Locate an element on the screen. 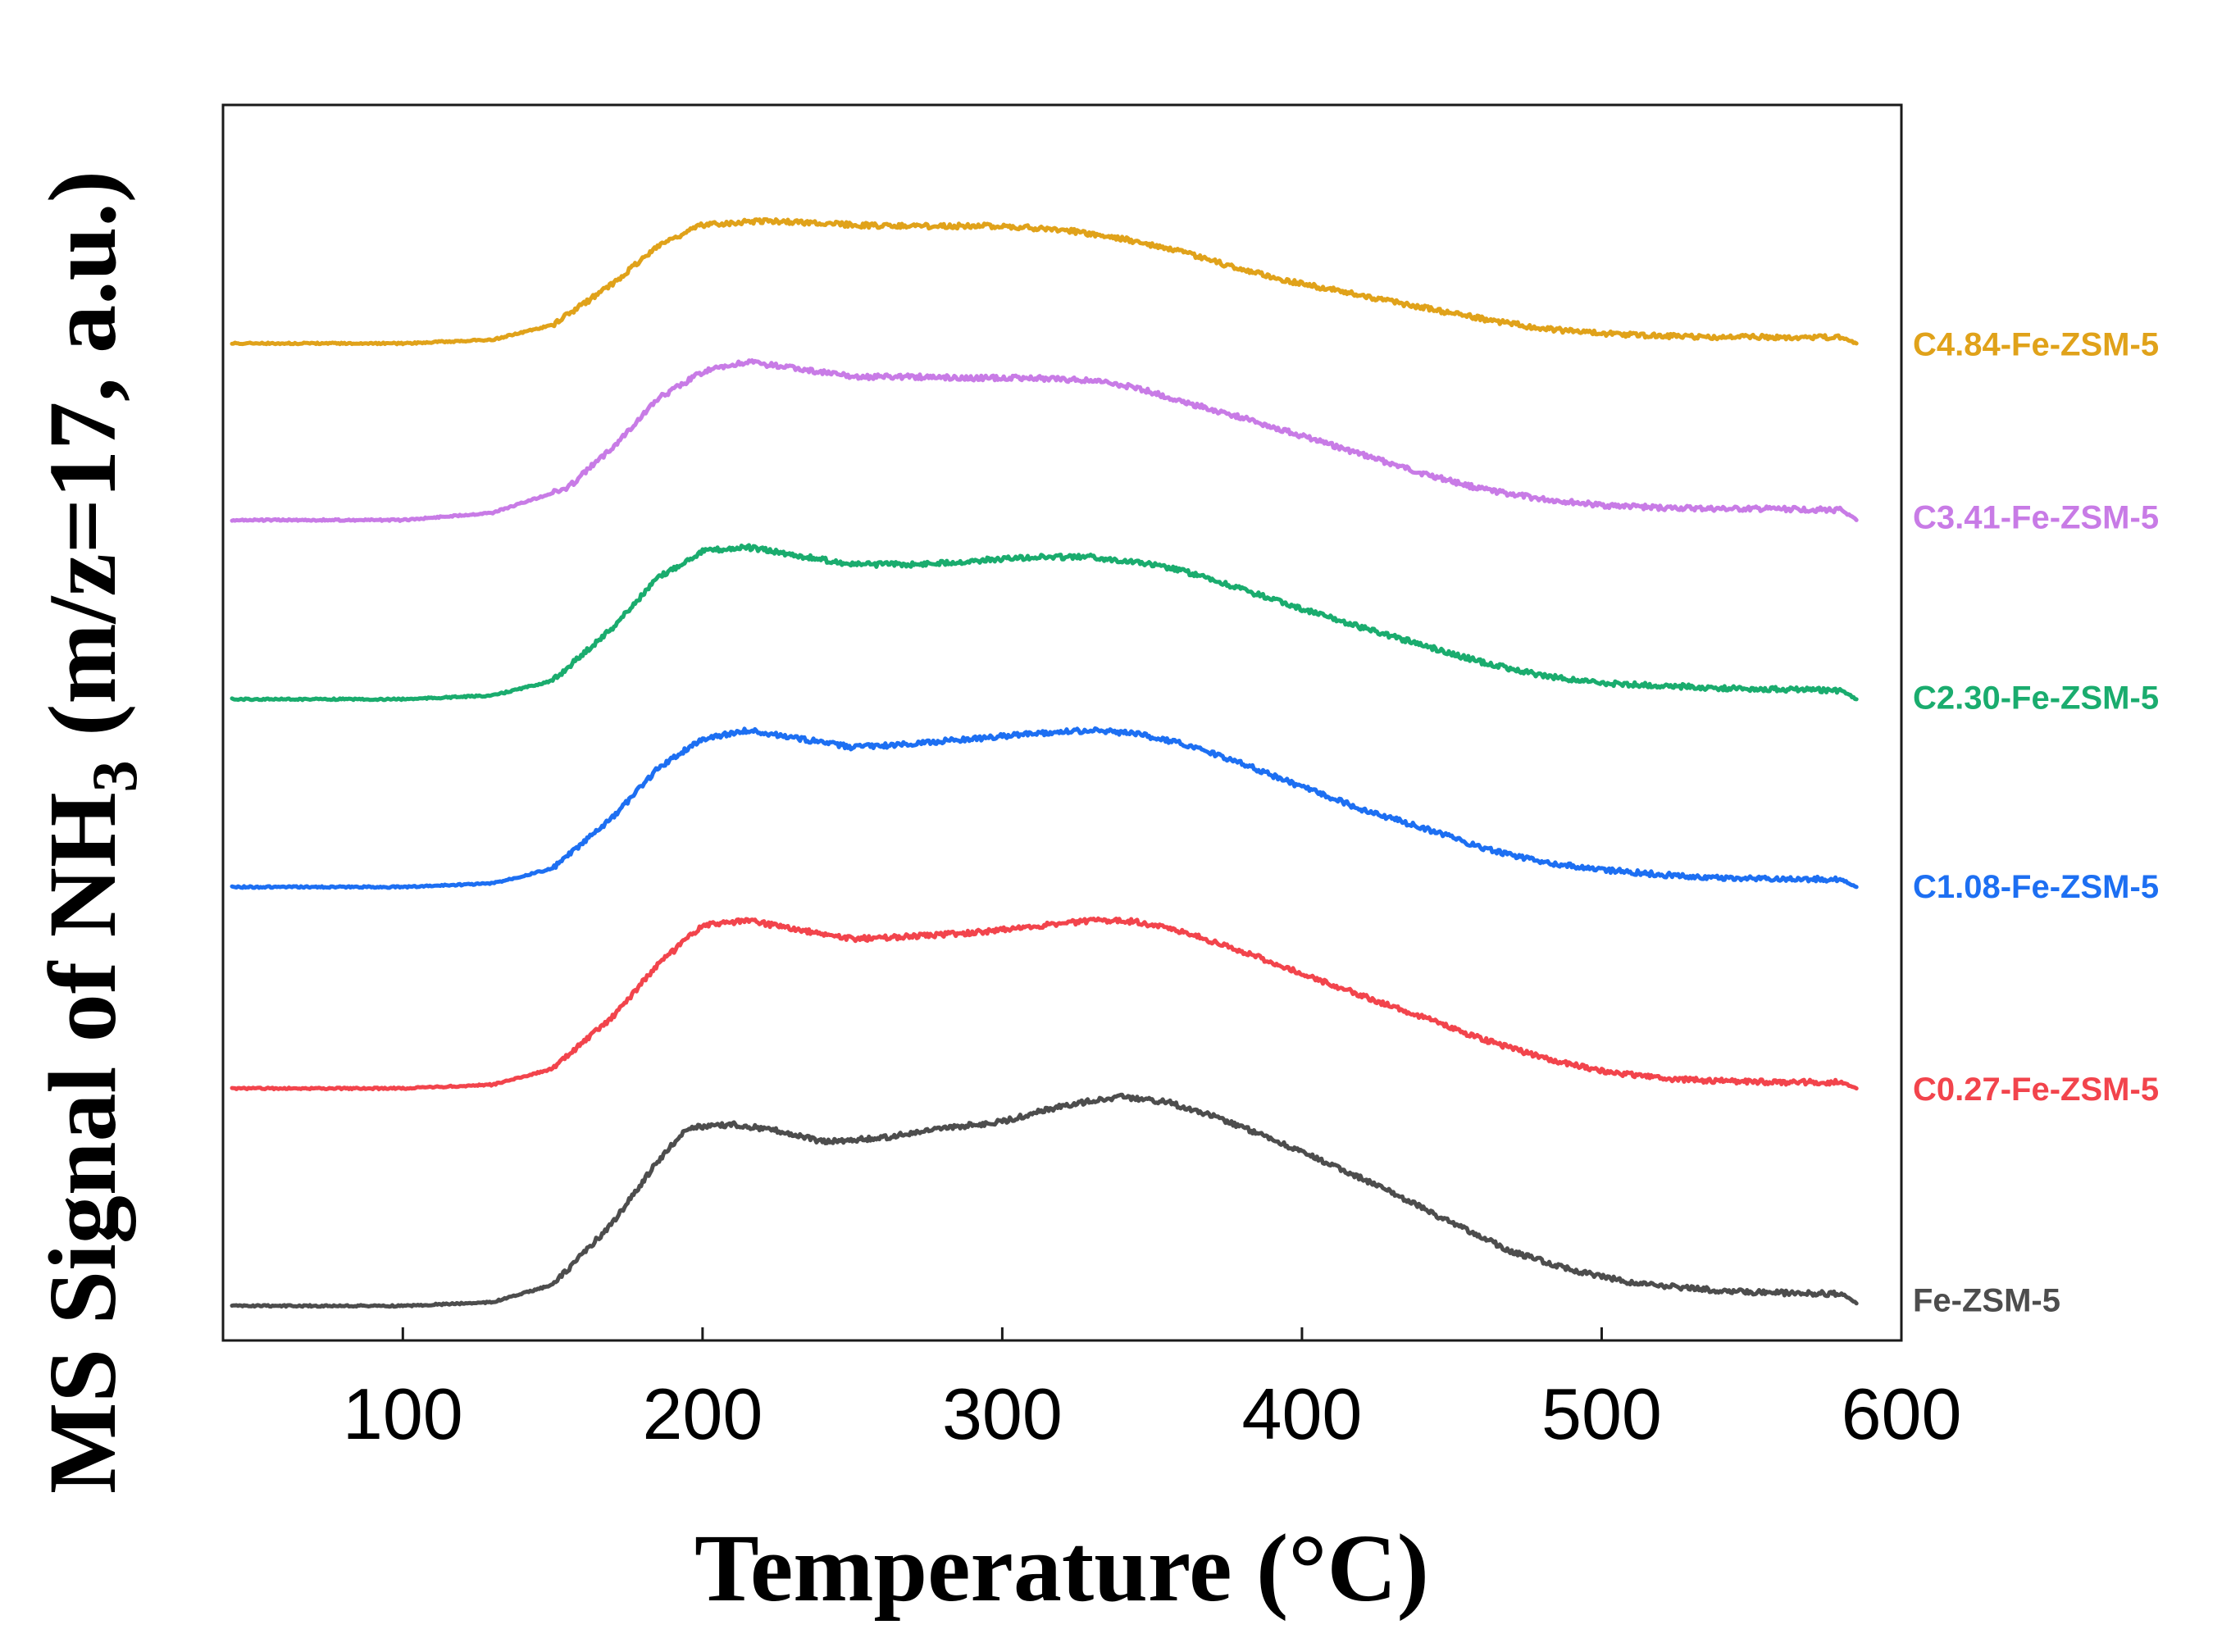 The height and width of the screenshot is (1652, 2231). y-axis-title-subscript: 3 is located at coordinates (114, 776).